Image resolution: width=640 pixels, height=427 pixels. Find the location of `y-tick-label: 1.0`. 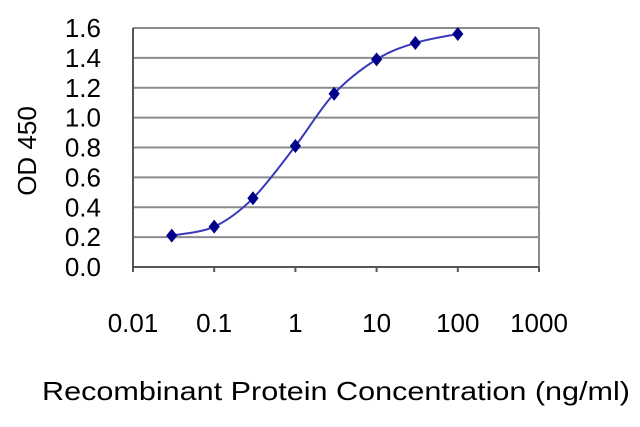

y-tick-label: 1.0 is located at coordinates (83, 118).